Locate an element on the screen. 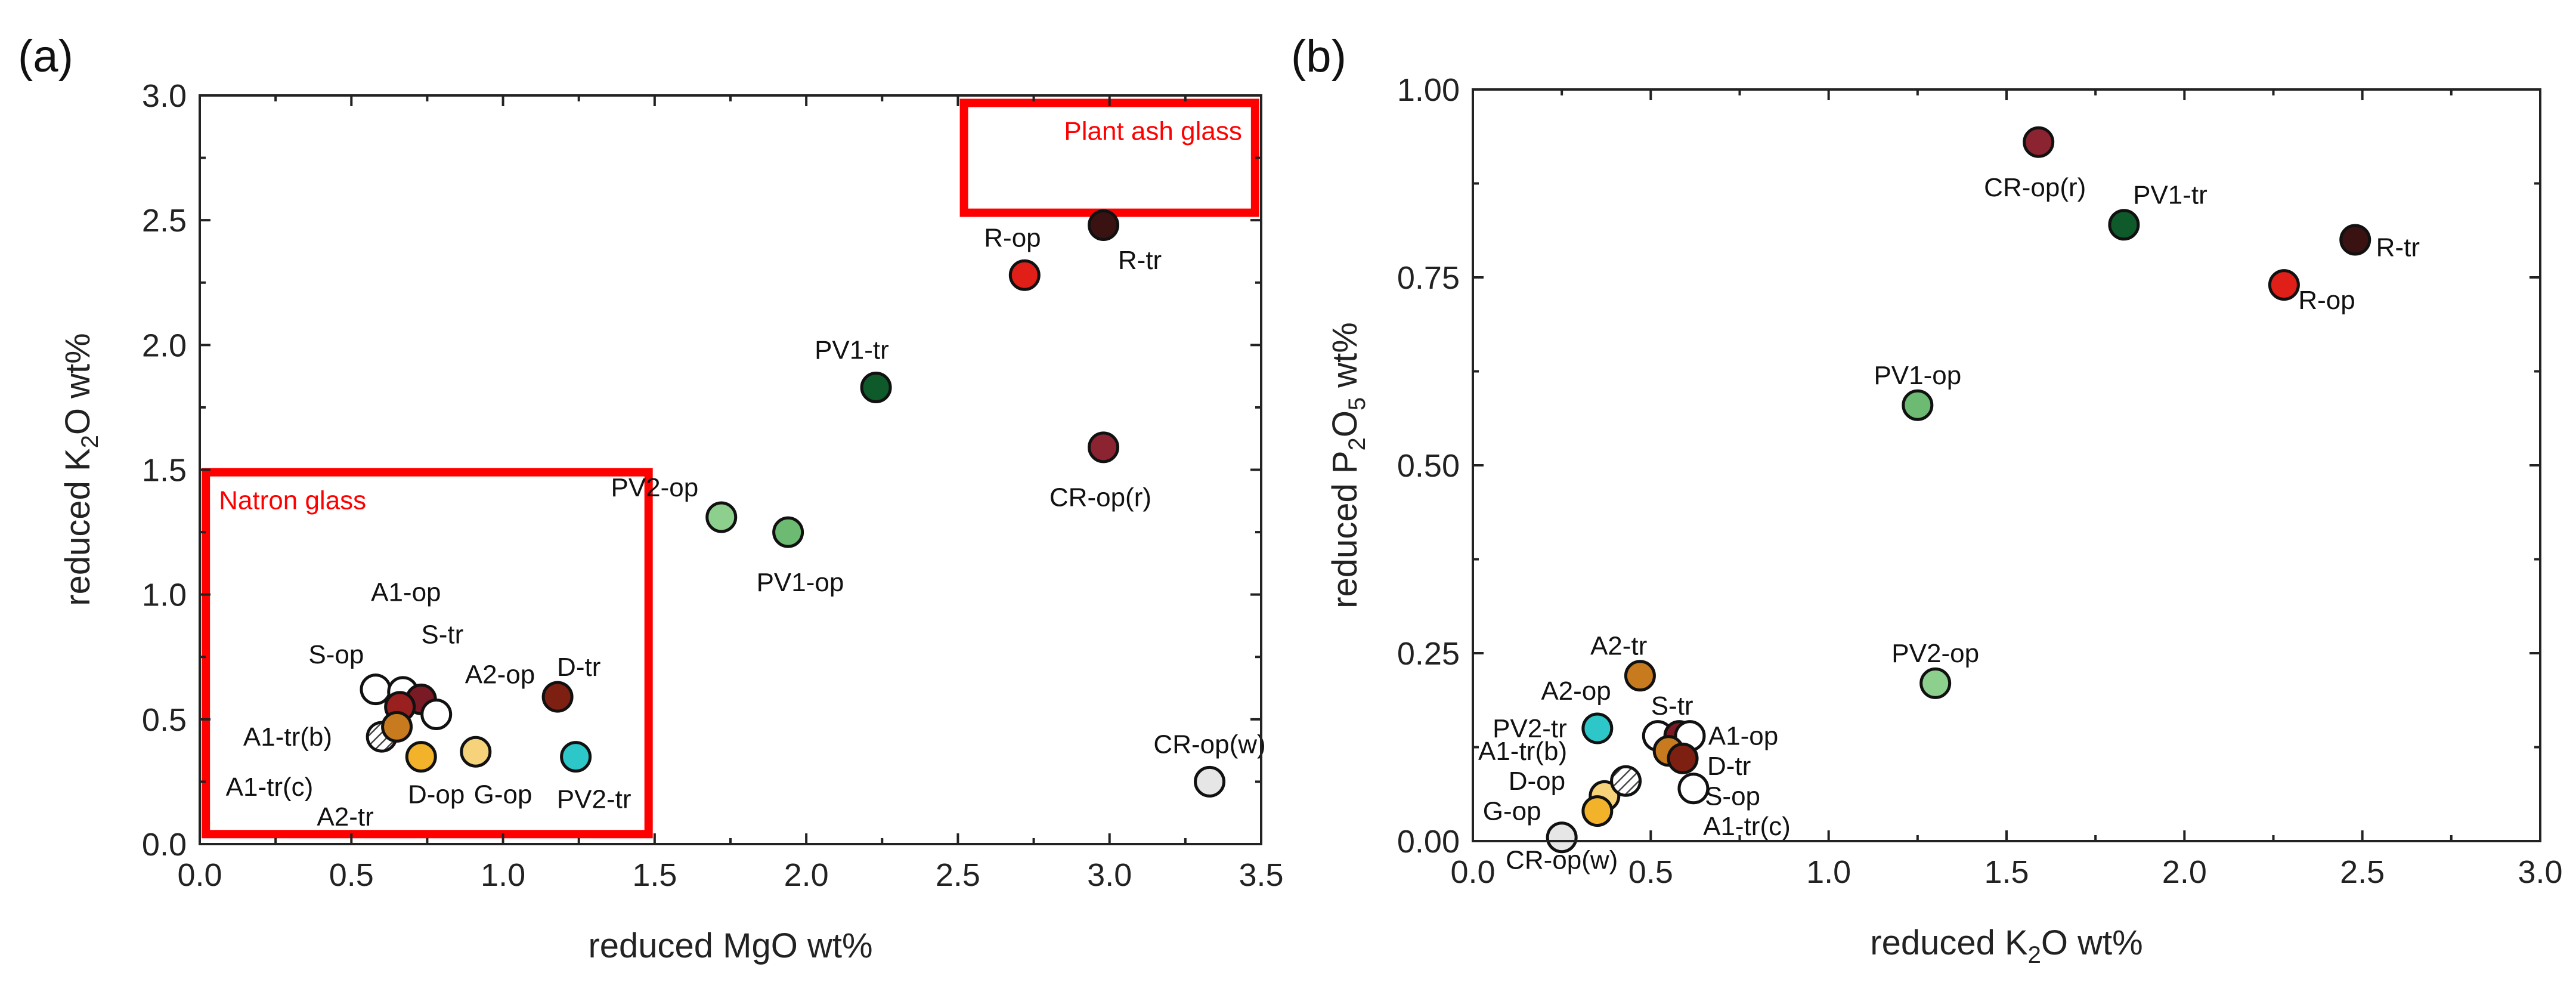 Image resolution: width=2576 pixels, height=998 pixels. point-label: CR-op(w) is located at coordinates (1209, 745).